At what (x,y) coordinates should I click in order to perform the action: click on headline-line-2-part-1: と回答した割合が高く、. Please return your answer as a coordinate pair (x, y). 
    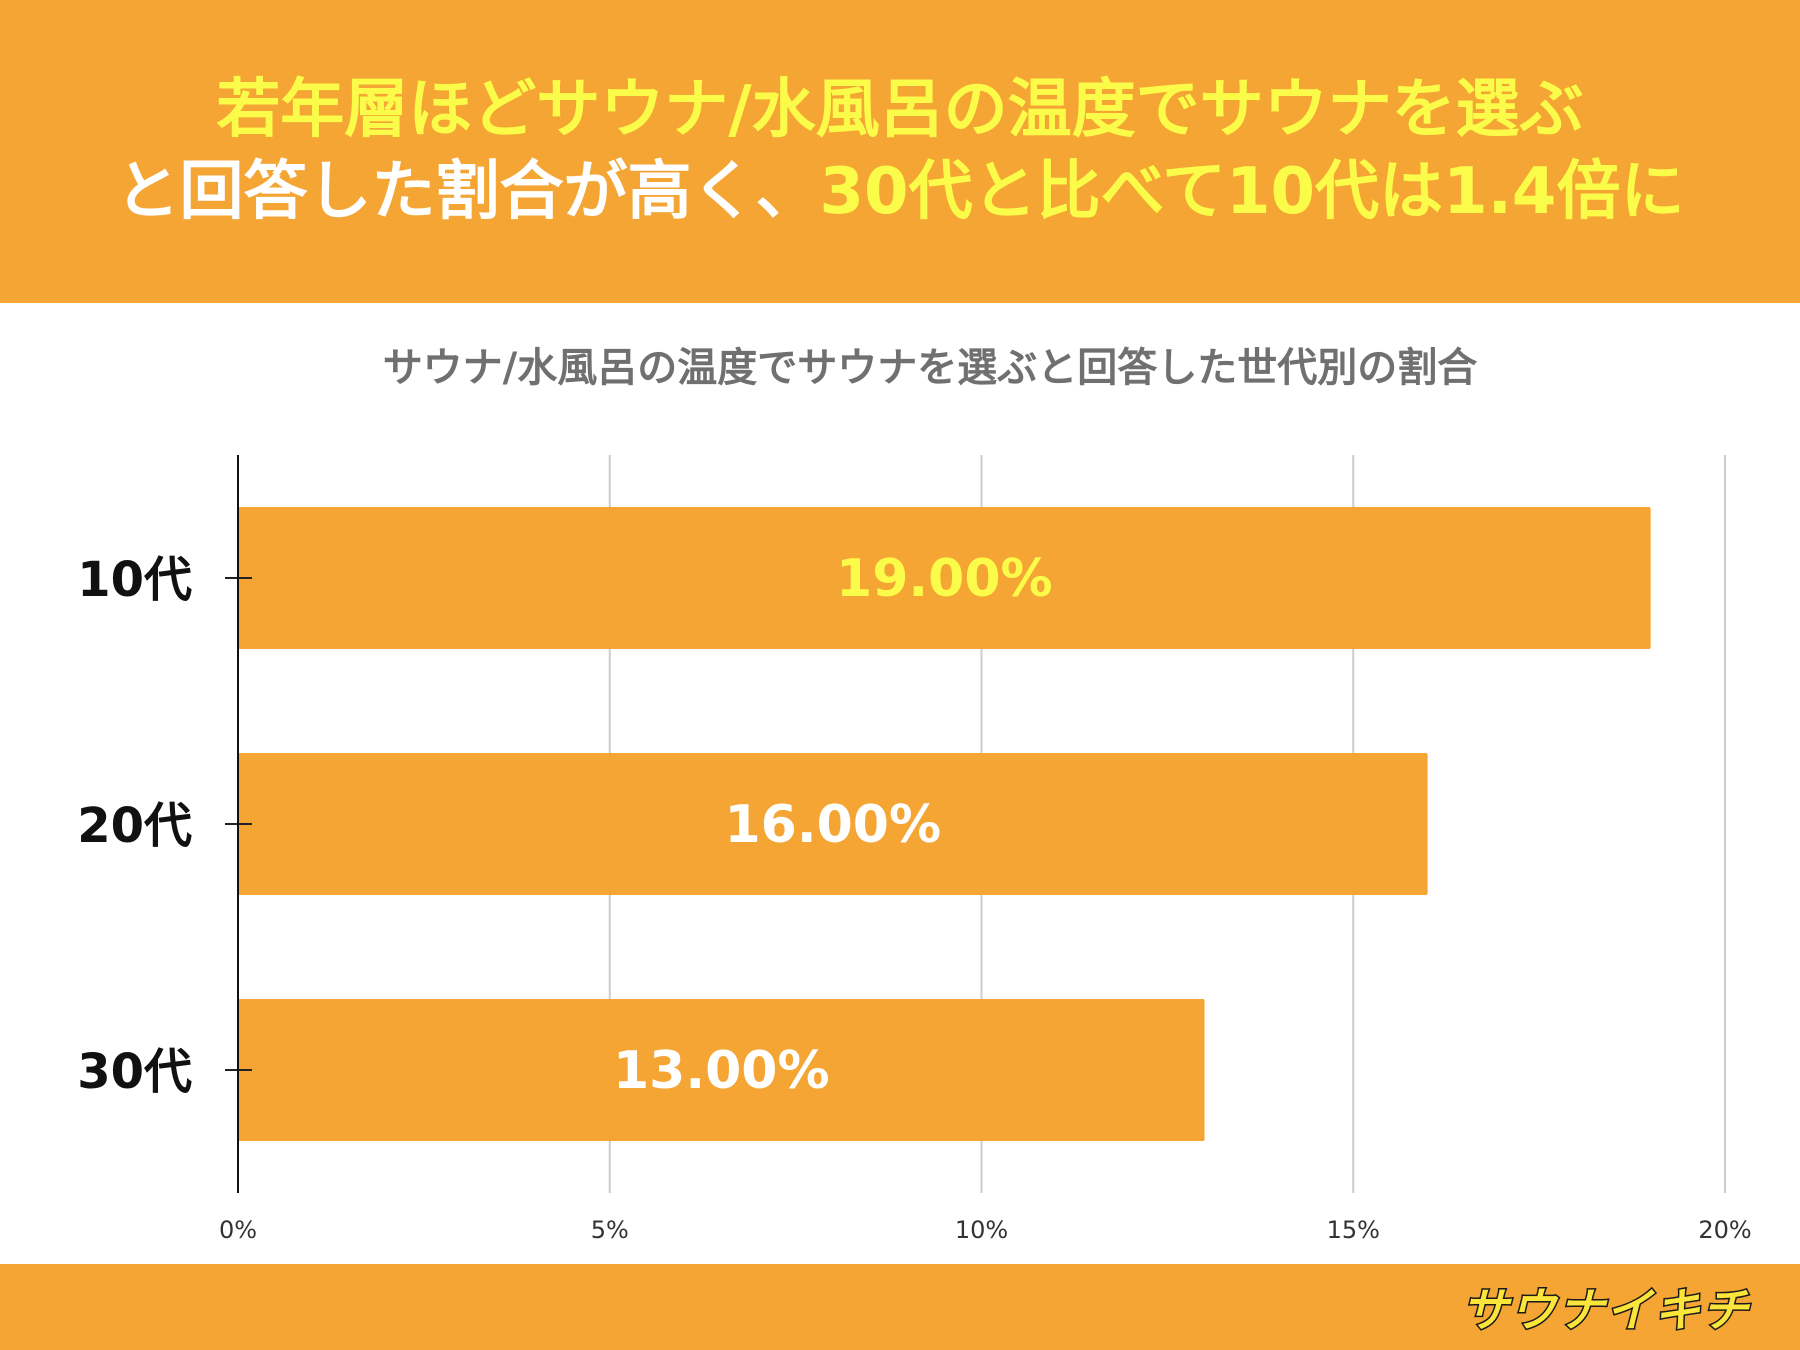
    Looking at the image, I should click on (467, 192).